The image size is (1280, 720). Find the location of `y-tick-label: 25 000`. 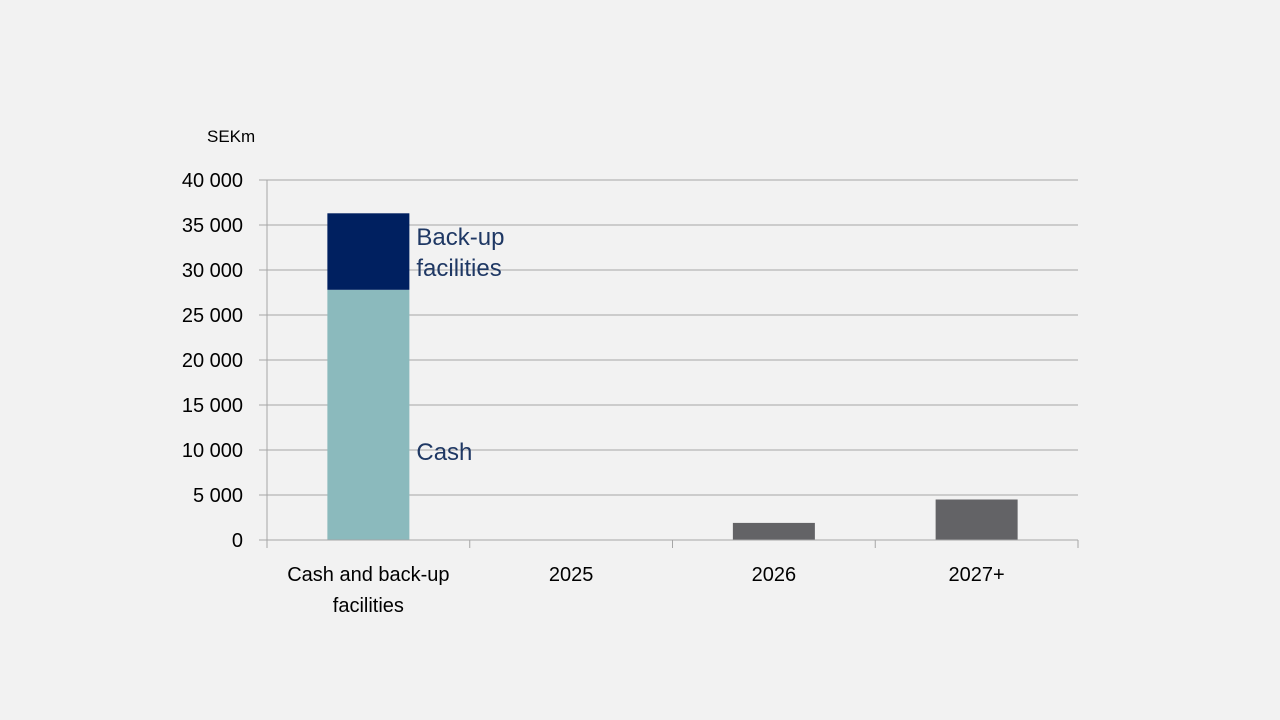

y-tick-label: 25 000 is located at coordinates (212, 316).